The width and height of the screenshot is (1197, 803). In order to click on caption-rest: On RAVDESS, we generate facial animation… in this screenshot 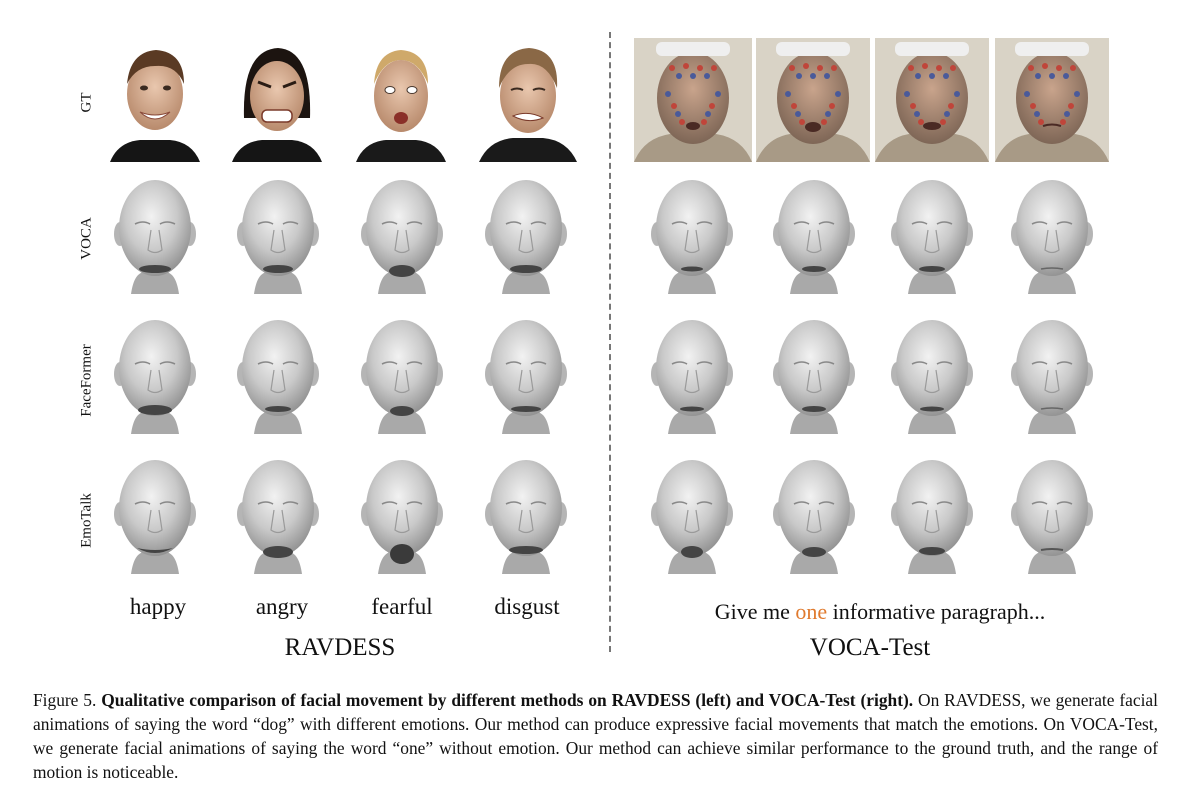, I will do `click(595, 736)`.